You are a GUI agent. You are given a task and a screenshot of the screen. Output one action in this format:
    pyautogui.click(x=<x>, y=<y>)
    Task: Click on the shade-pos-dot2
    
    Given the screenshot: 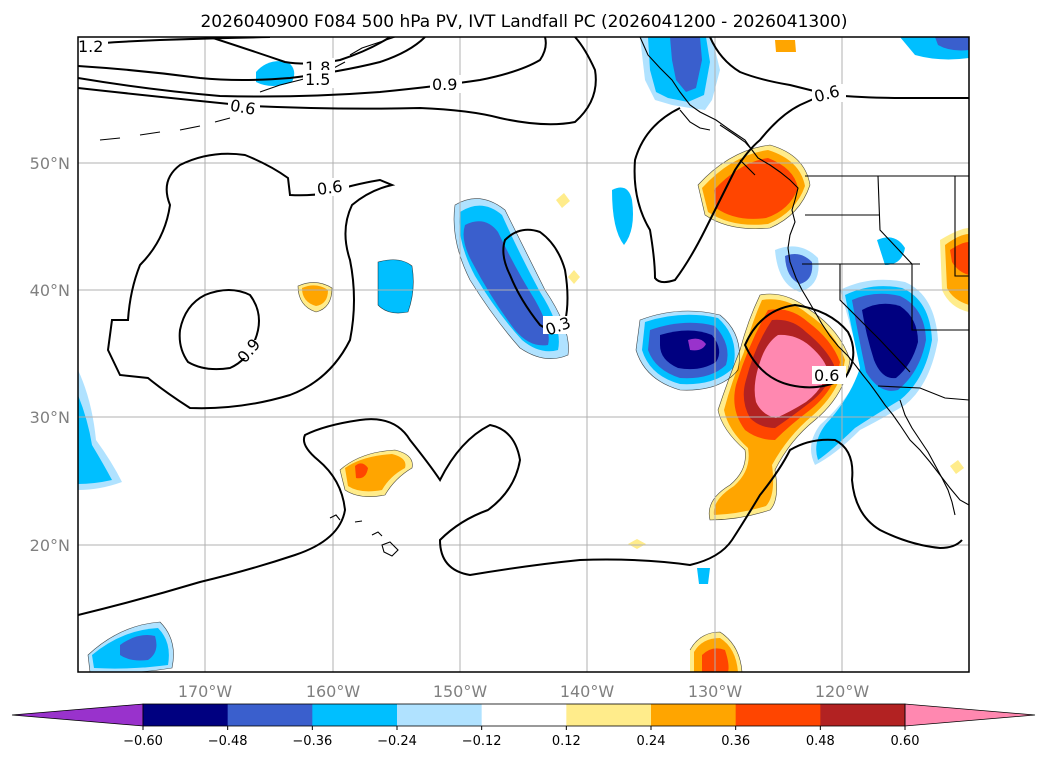 What is the action you would take?
    pyautogui.click(x=574, y=277)
    